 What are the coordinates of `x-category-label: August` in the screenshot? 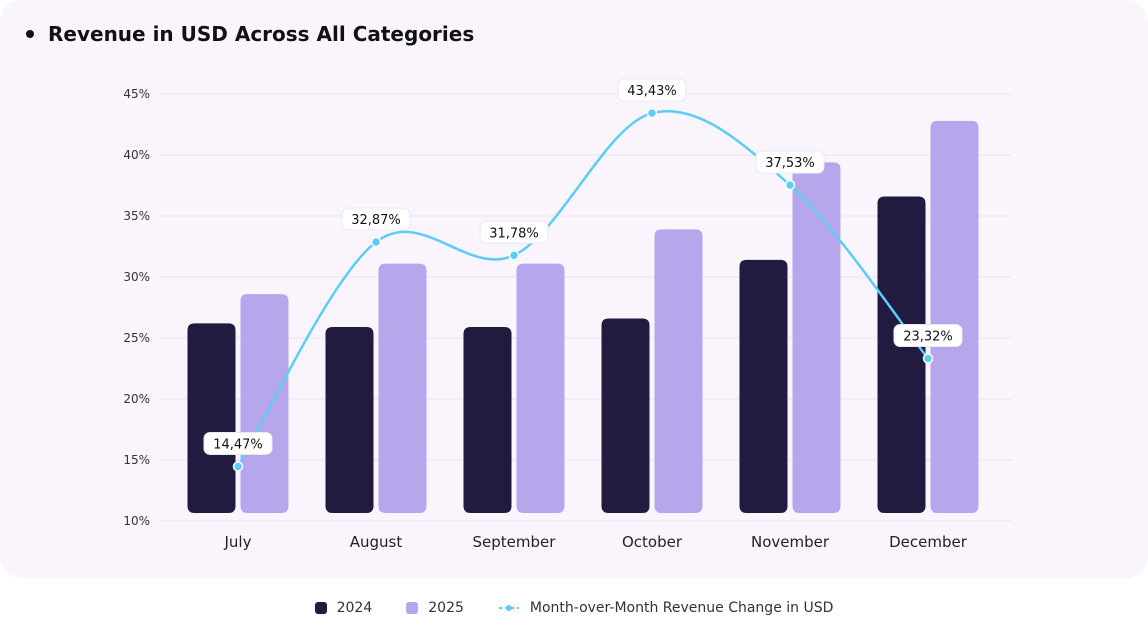 It's located at (376, 542).